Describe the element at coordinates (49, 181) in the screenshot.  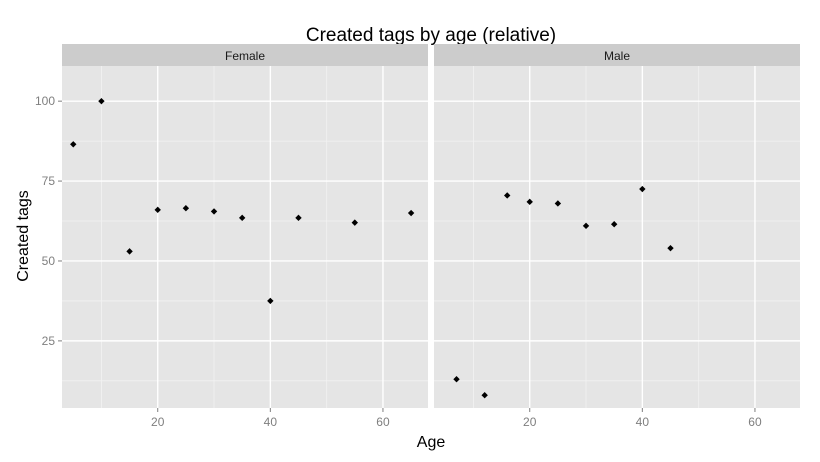
I see `y-tick-label: 75` at that location.